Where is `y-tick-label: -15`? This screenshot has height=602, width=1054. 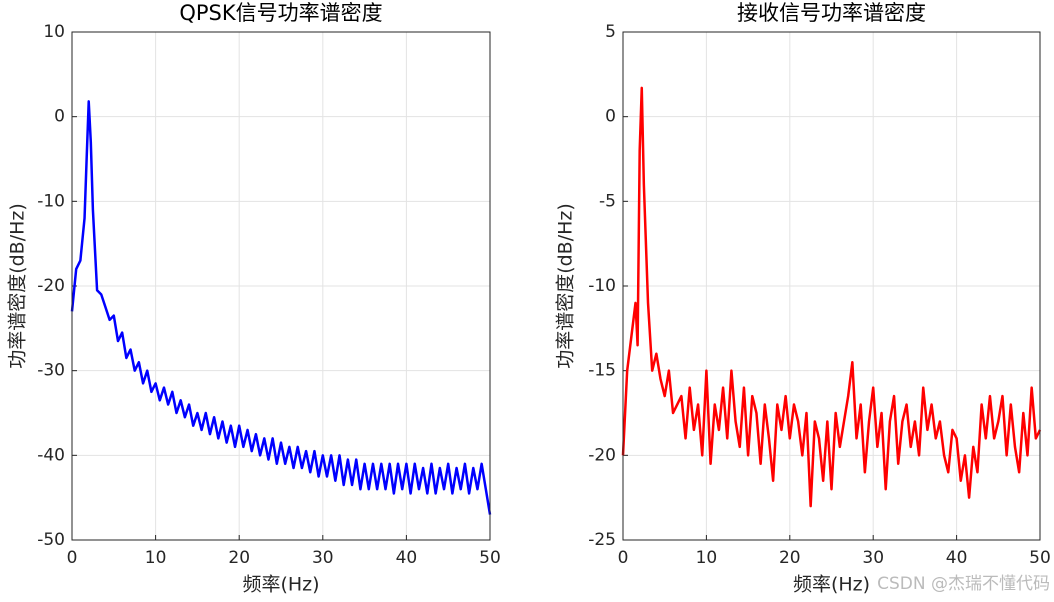 y-tick-label: -15 is located at coordinates (602, 371).